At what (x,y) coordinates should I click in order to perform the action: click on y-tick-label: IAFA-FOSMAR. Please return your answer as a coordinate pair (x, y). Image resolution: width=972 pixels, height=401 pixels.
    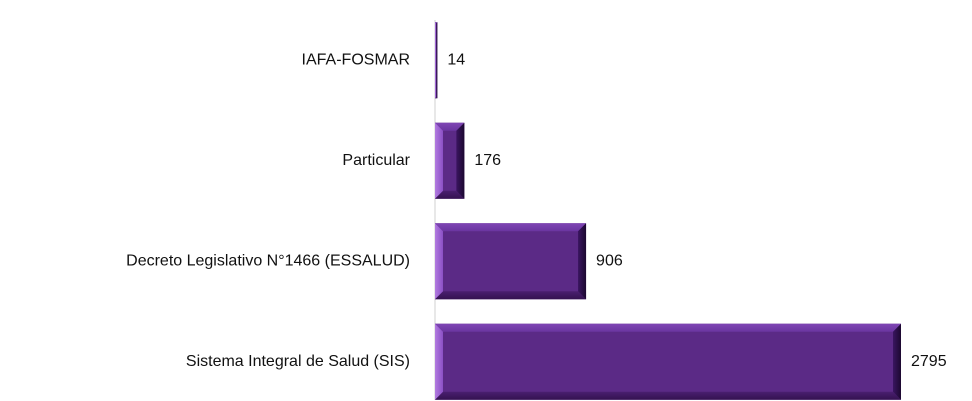
    Looking at the image, I should click on (356, 59).